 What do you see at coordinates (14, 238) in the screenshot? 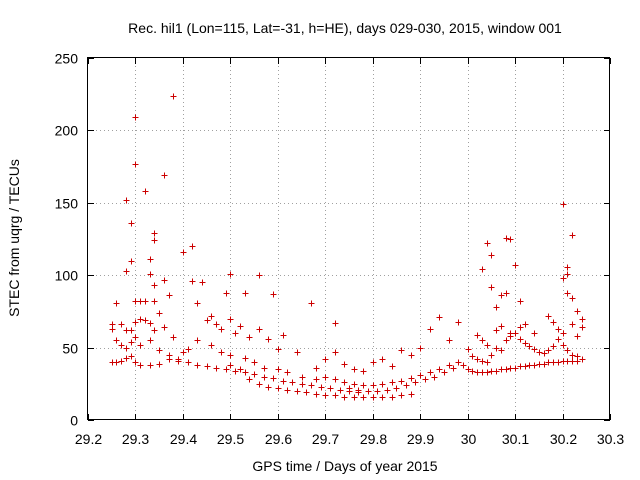
I see `y-axis-label: STEC from uqrg / TECUs` at bounding box center [14, 238].